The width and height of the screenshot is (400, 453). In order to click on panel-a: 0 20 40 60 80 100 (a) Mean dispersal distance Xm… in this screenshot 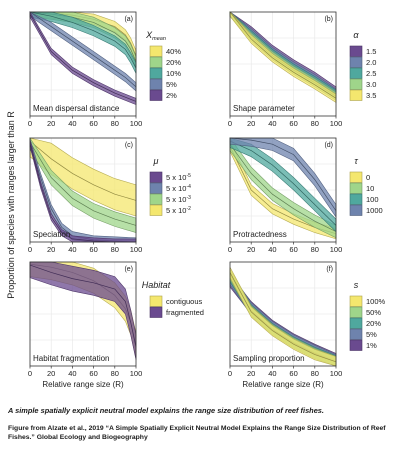, I will do `click(104, 69)`.